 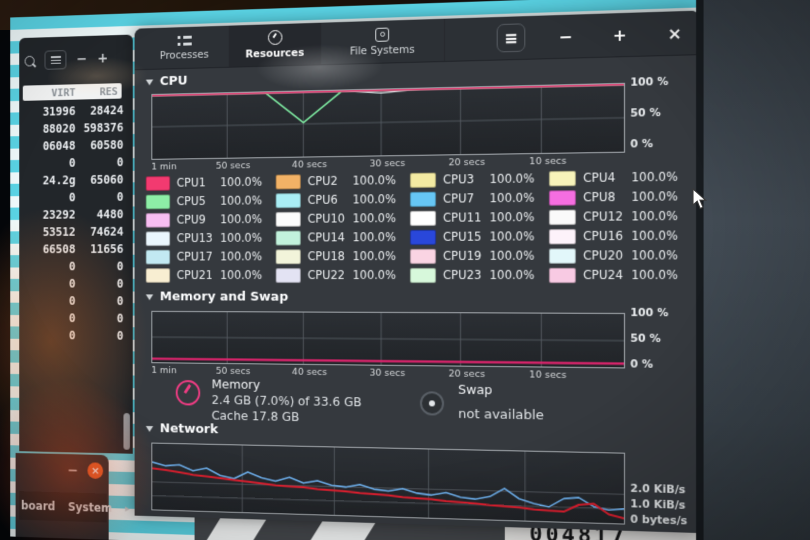 I want to click on swap-gauge-icon, so click(x=432, y=403).